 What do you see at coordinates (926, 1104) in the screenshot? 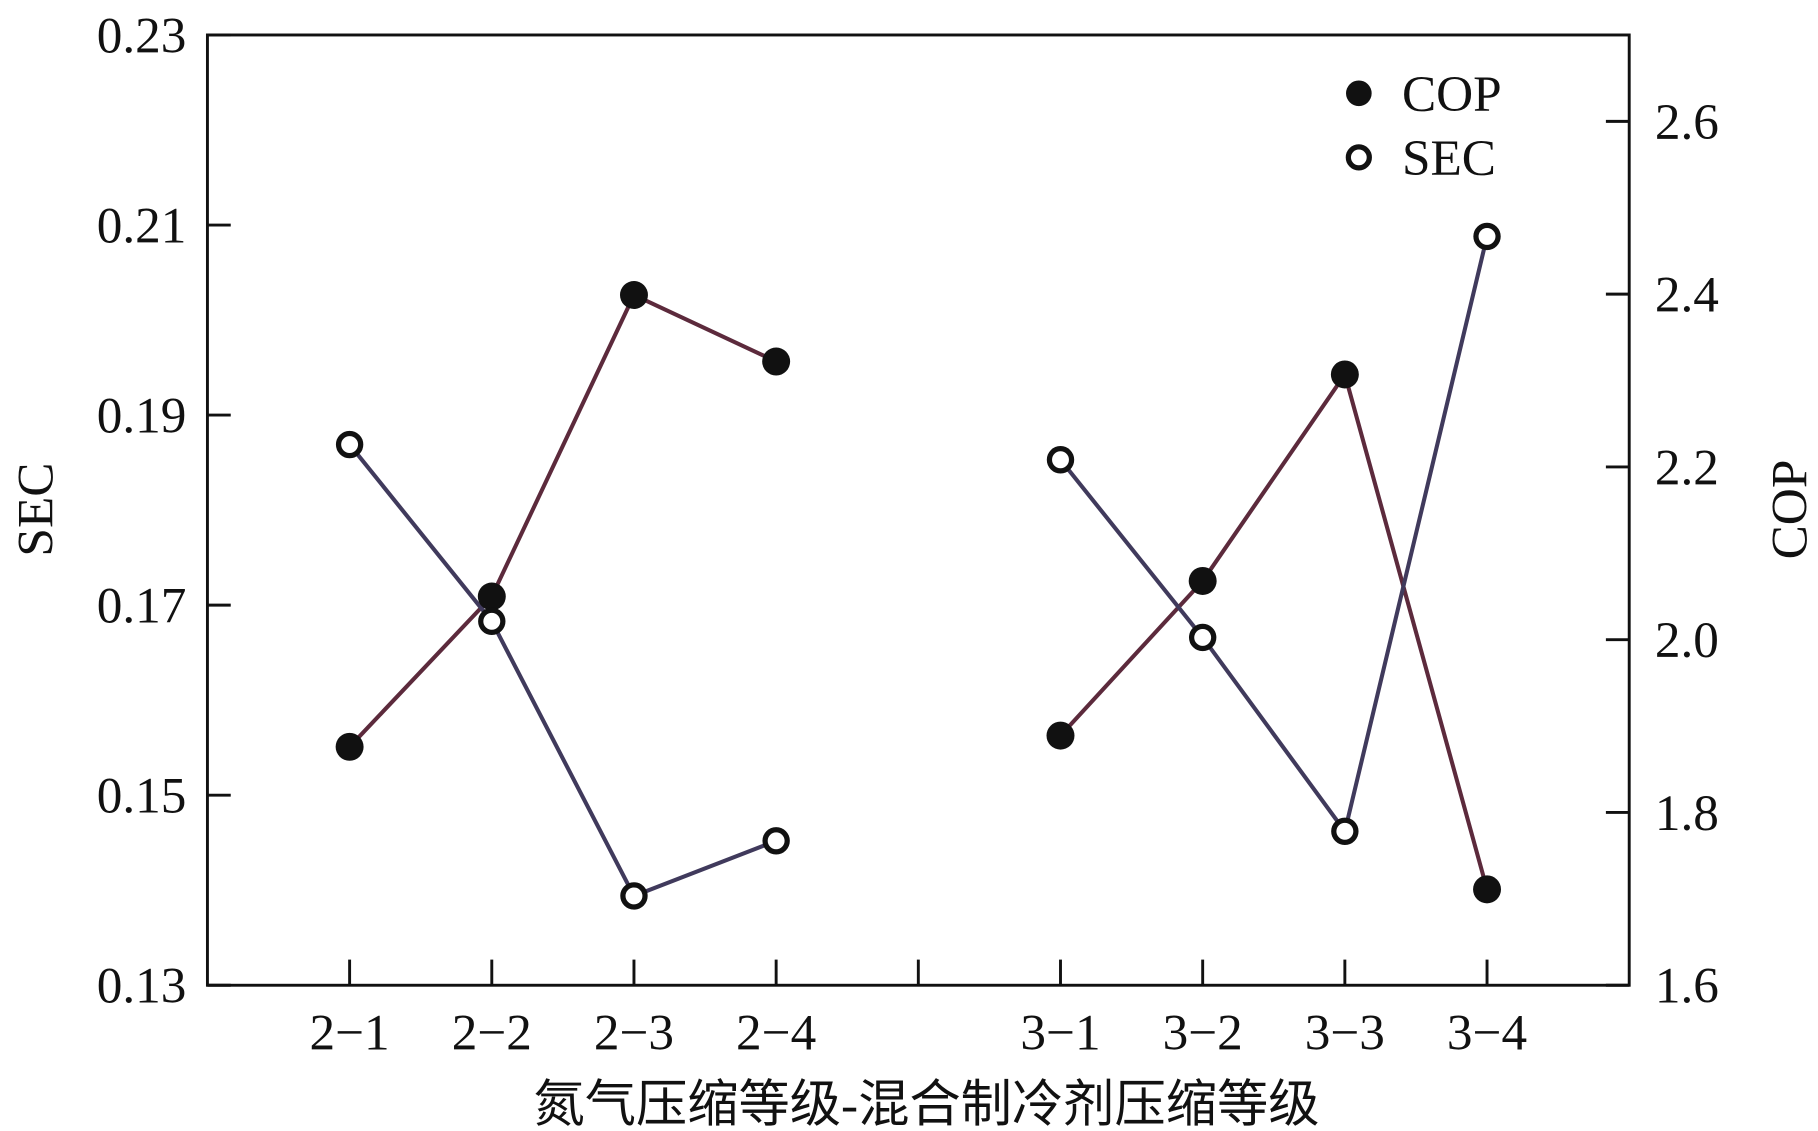
I see `x-axis-label: 氮气压缩等级-混合制冷剂压缩等级` at bounding box center [926, 1104].